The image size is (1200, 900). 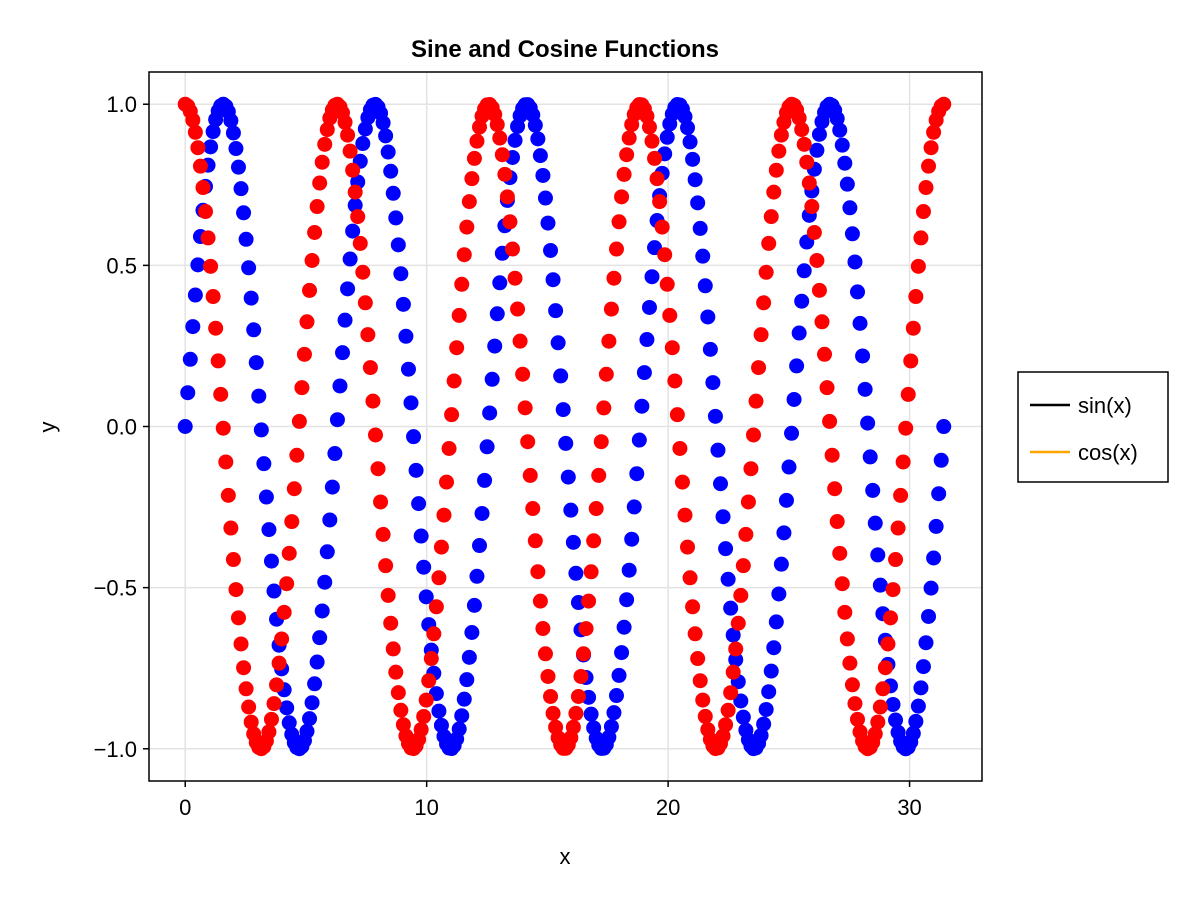 What do you see at coordinates (426, 807) in the screenshot?
I see `x-tick-label: 10` at bounding box center [426, 807].